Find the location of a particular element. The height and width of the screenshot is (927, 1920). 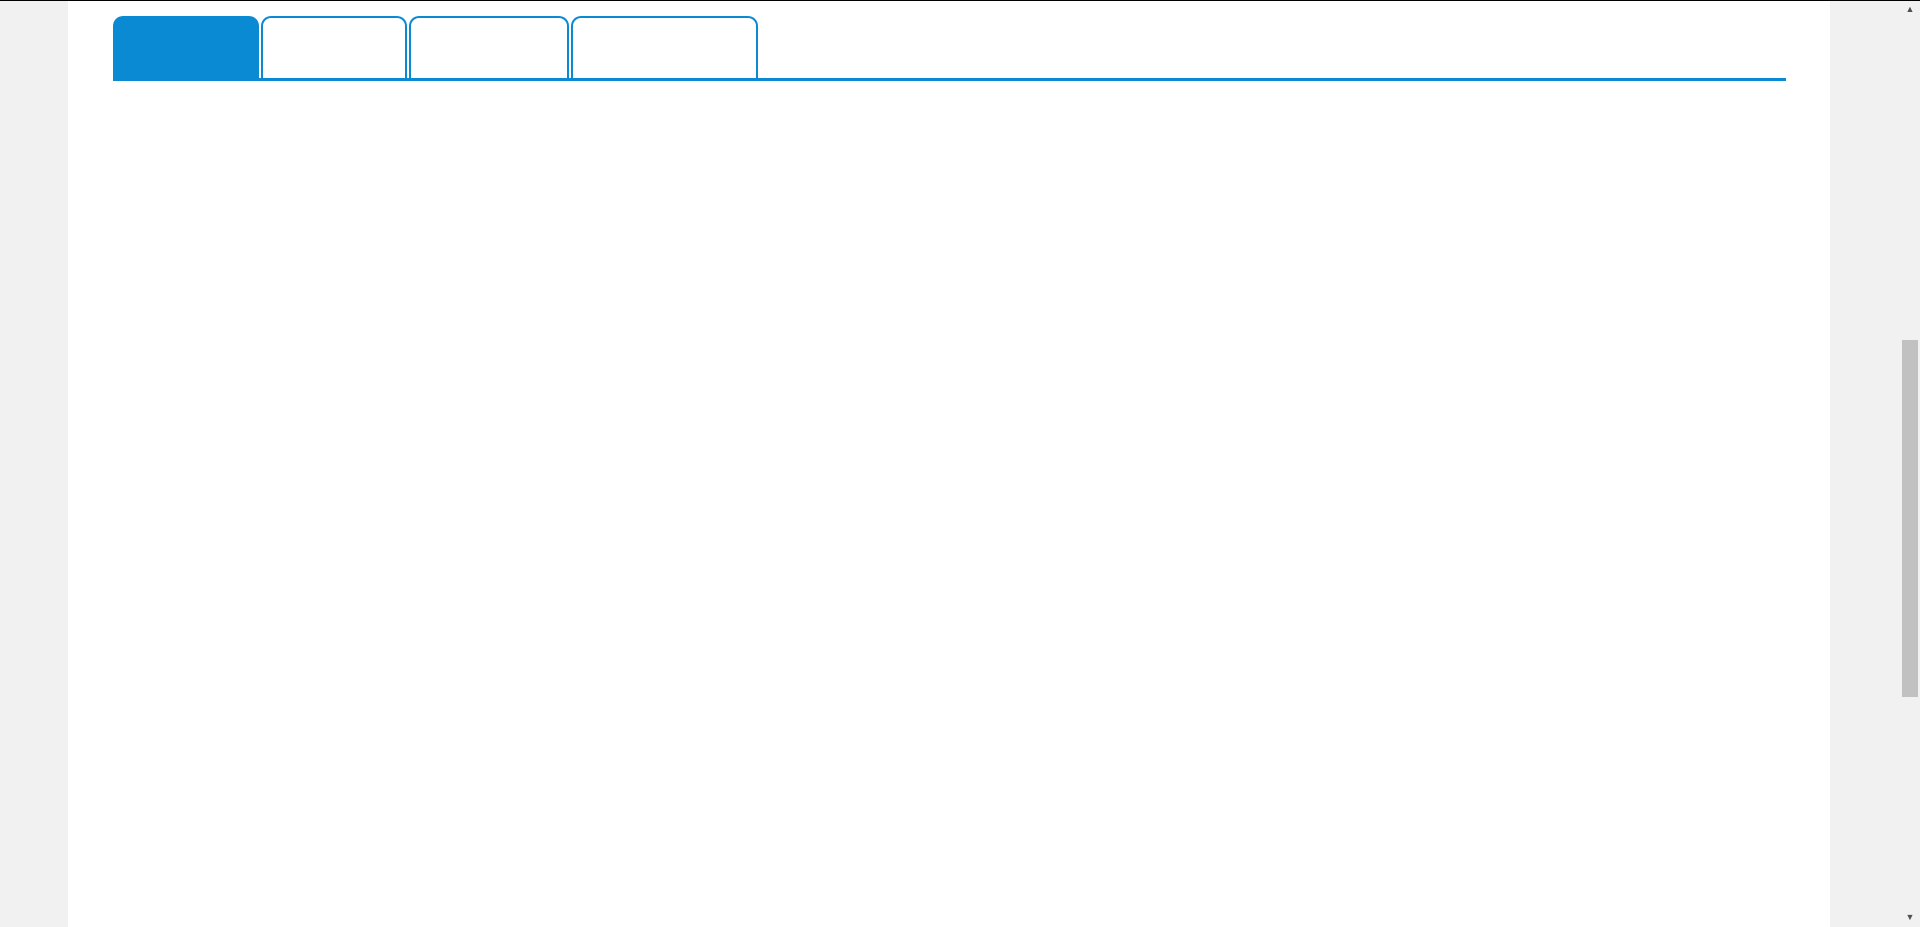

scrollbar-thumb is located at coordinates (1910, 518).